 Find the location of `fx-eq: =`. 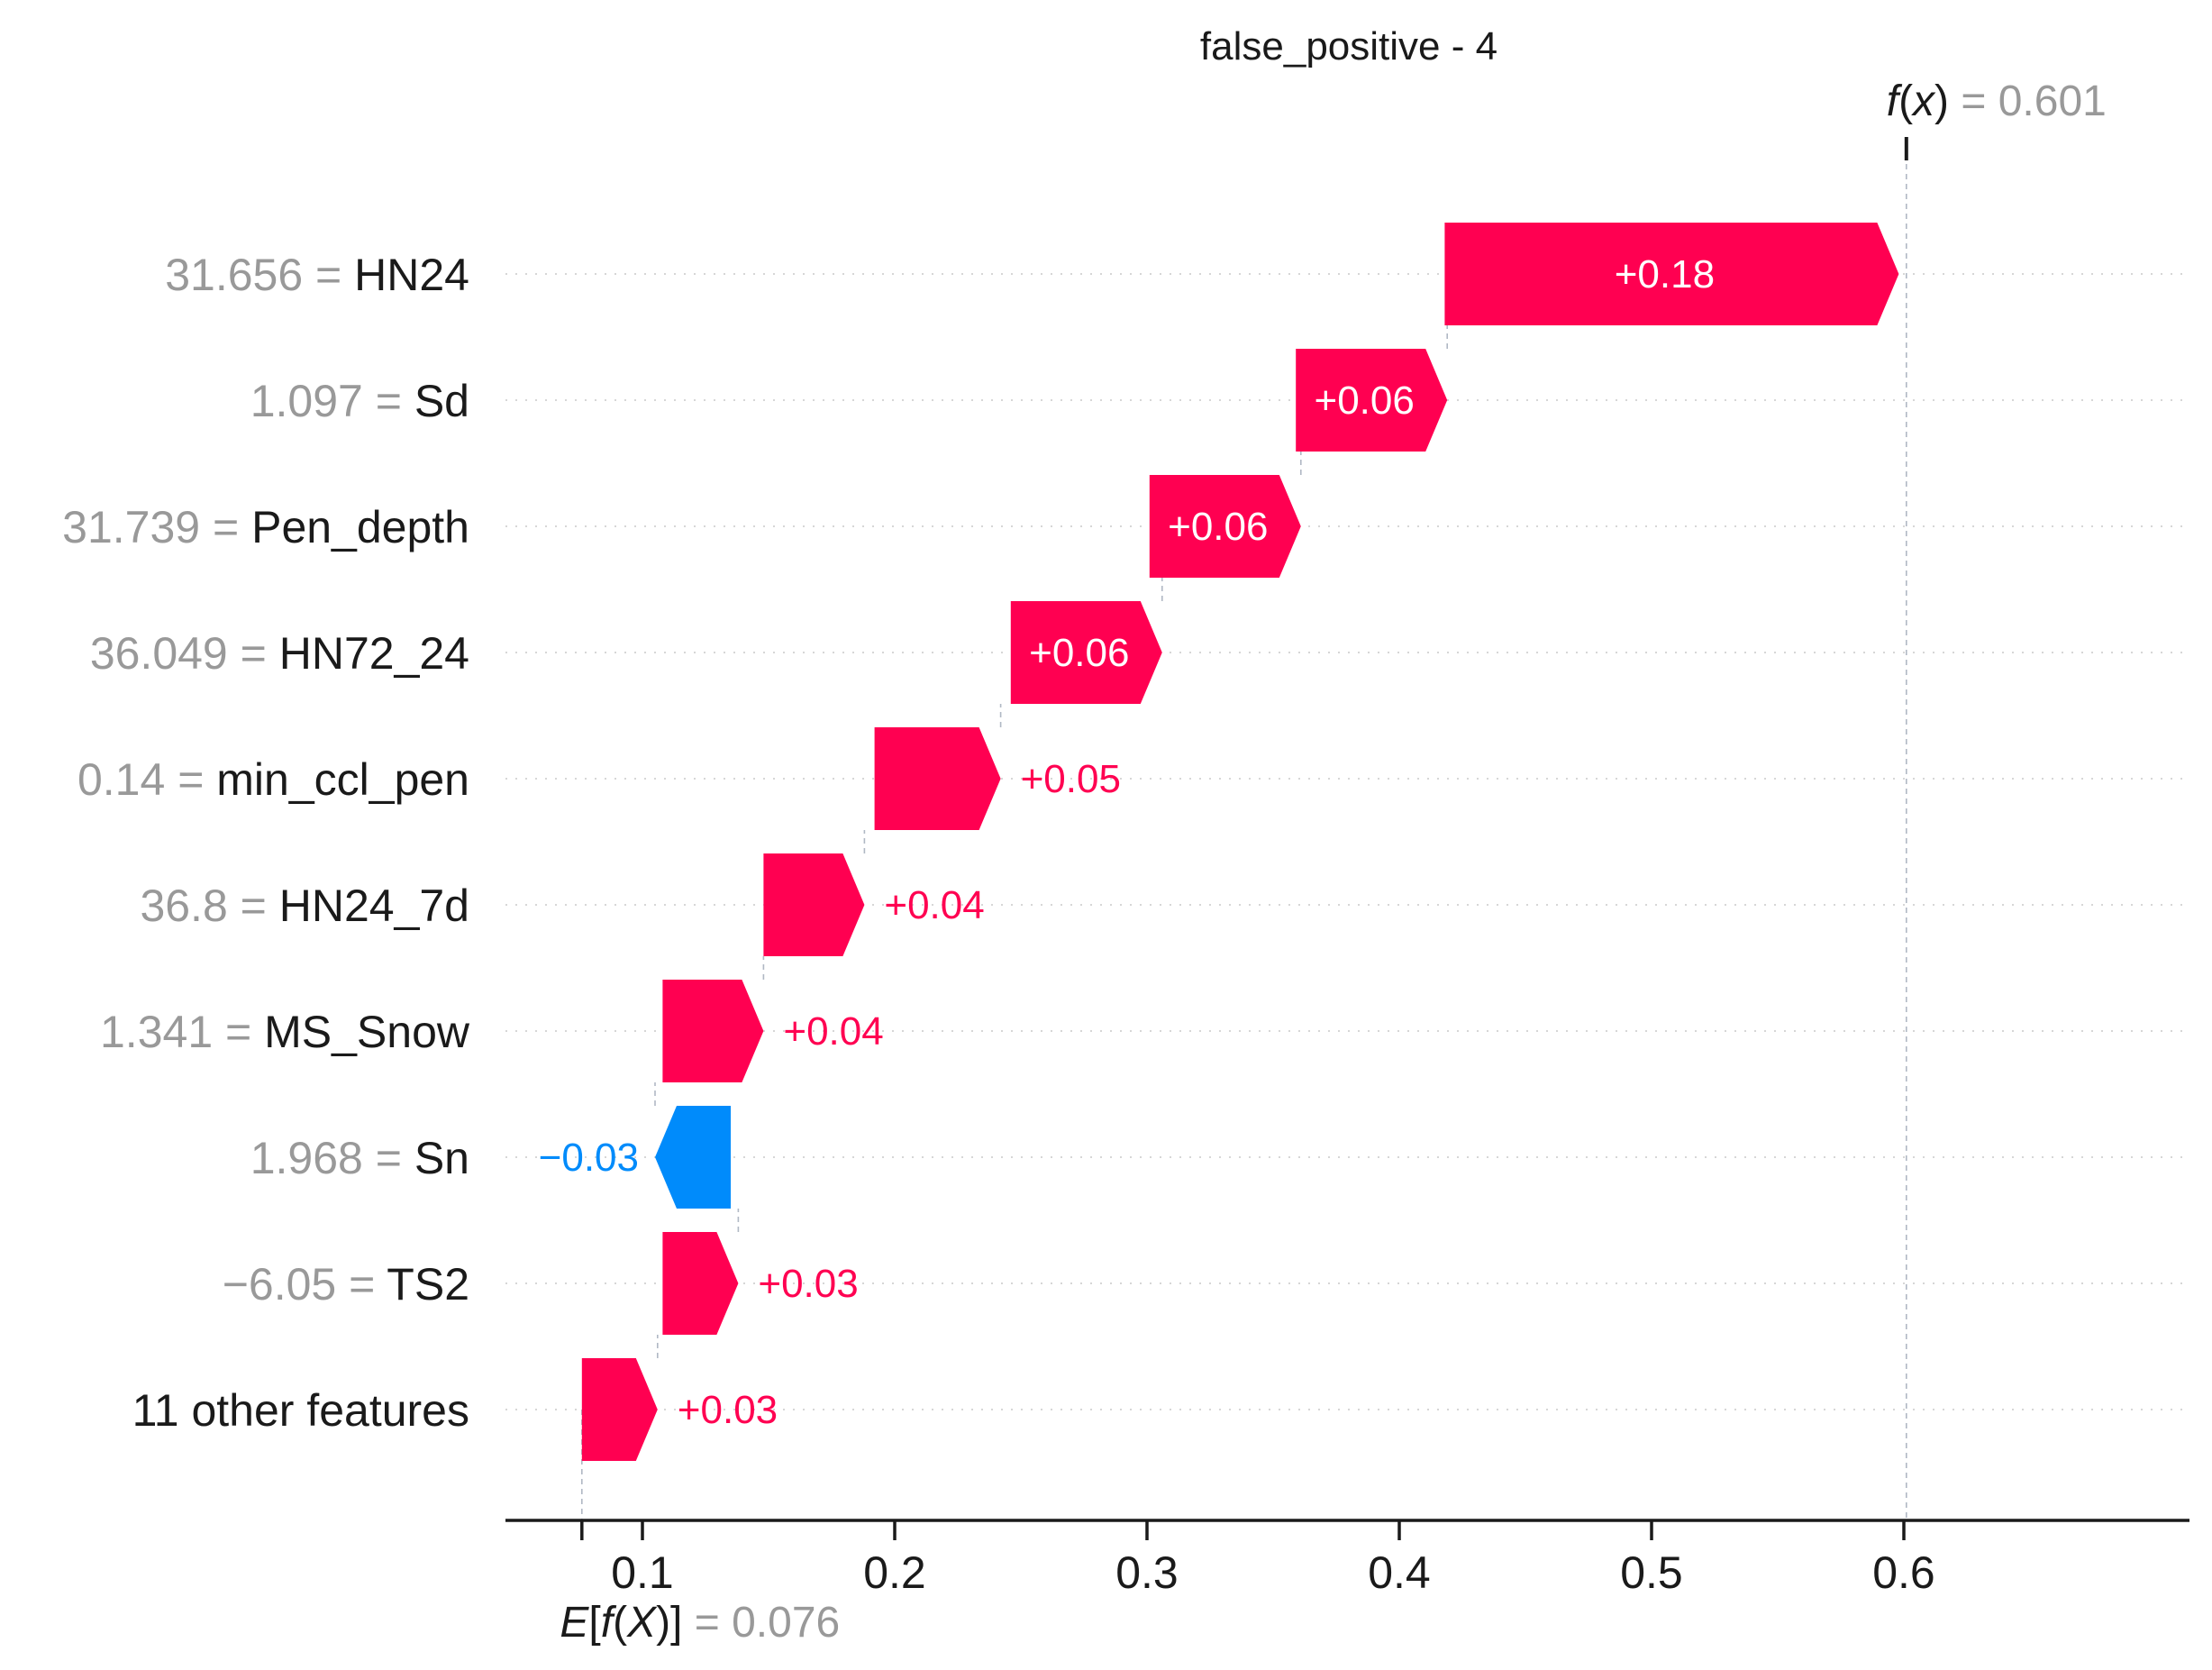

fx-eq: = is located at coordinates (1973, 101).